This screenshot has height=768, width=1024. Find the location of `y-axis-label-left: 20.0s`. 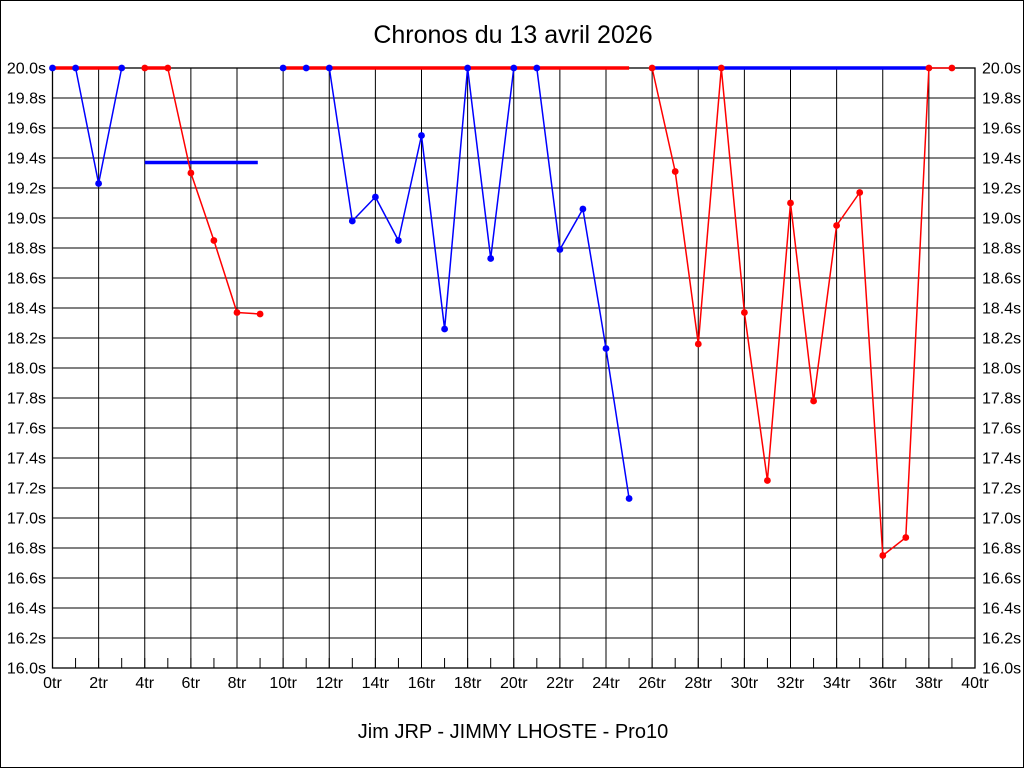

y-axis-label-left: 20.0s is located at coordinates (26, 69).